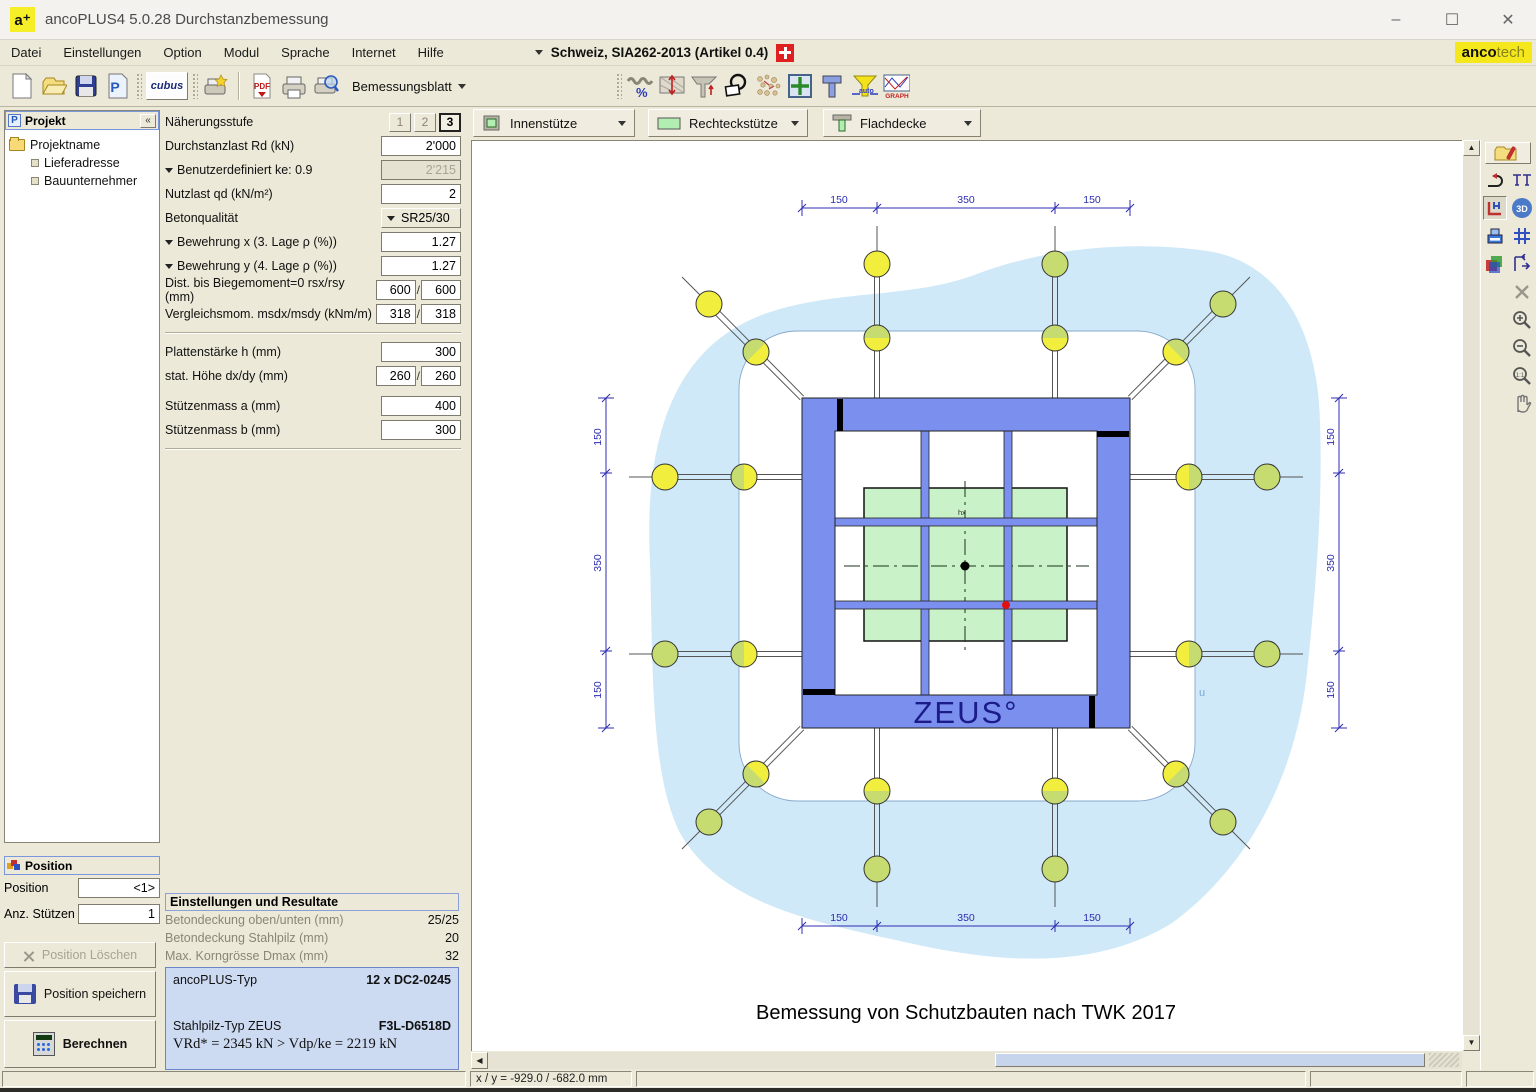  I want to click on auto-dimension-icon: auto, so click(864, 86).